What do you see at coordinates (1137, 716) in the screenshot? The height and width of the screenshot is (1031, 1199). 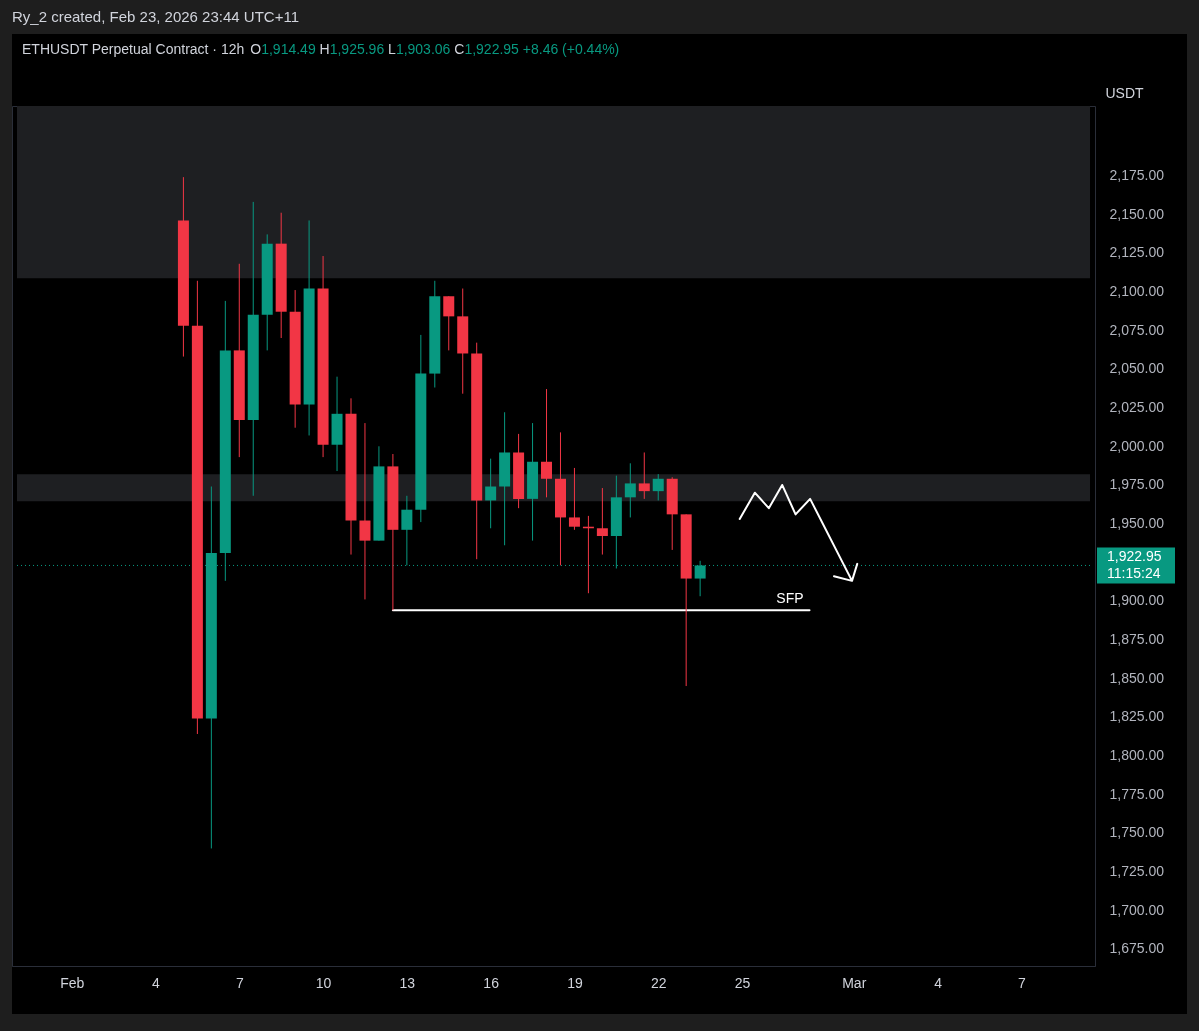 I see `y-tick-label: 1,825.00` at bounding box center [1137, 716].